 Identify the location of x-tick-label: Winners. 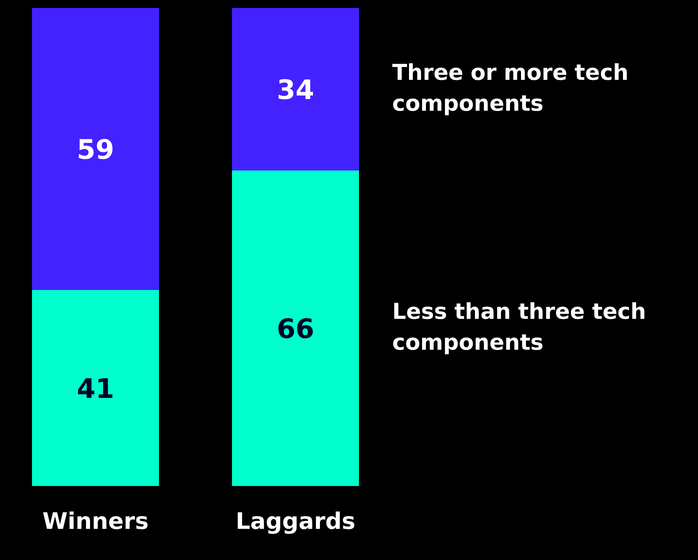
(95, 521).